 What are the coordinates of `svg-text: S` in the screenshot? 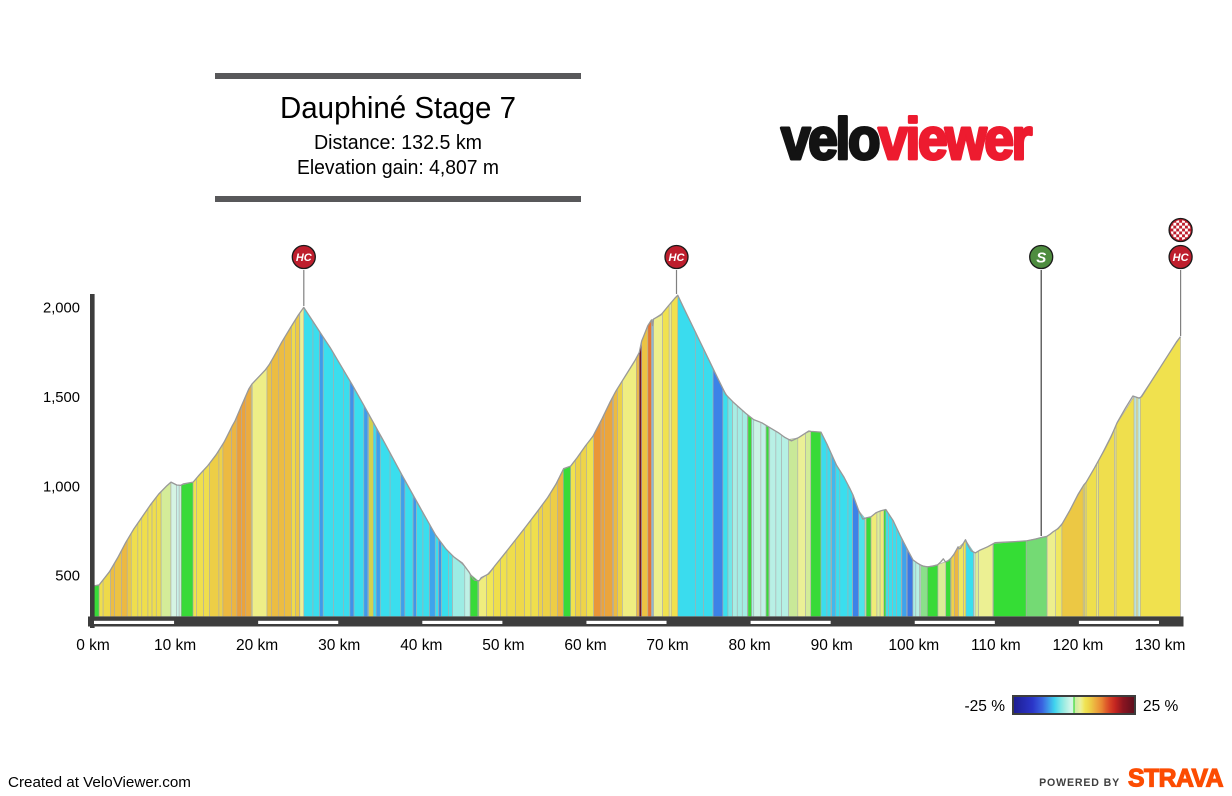 It's located at (1041, 258).